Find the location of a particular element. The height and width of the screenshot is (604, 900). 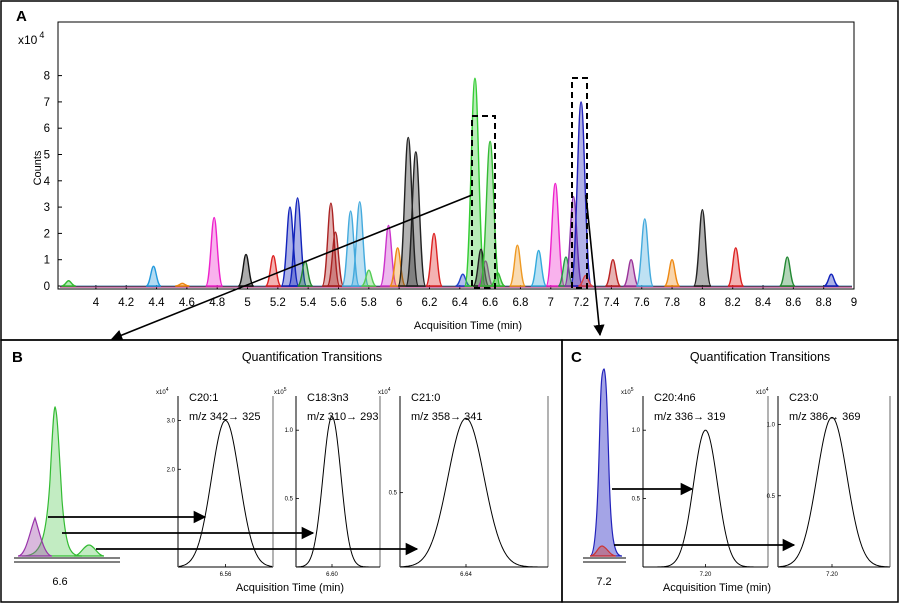

c-c23-0-ytick-0-5: 0.5 is located at coordinates (771, 497).